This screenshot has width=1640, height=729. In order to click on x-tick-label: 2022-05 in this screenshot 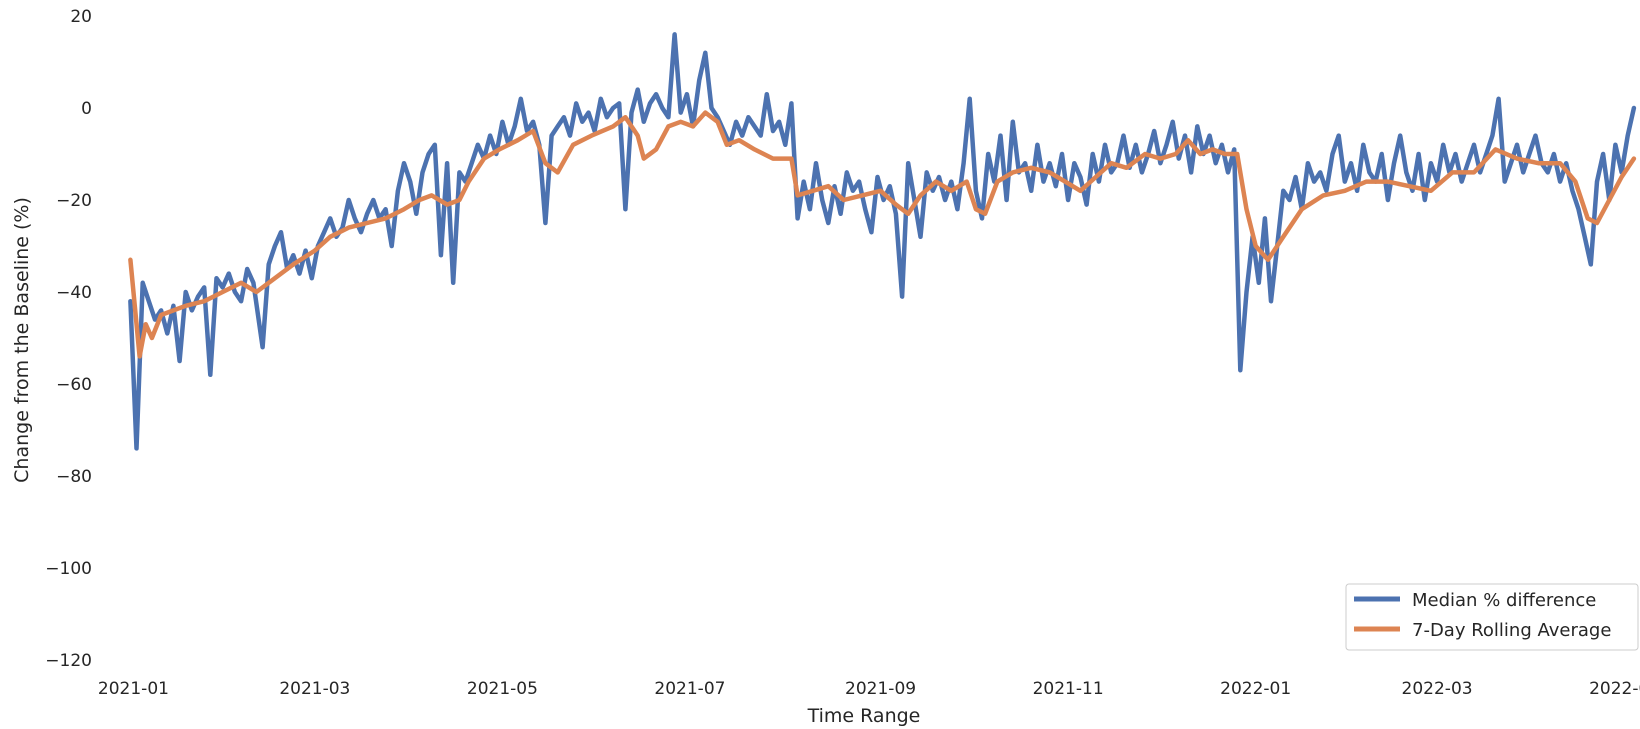, I will do `click(1614, 689)`.